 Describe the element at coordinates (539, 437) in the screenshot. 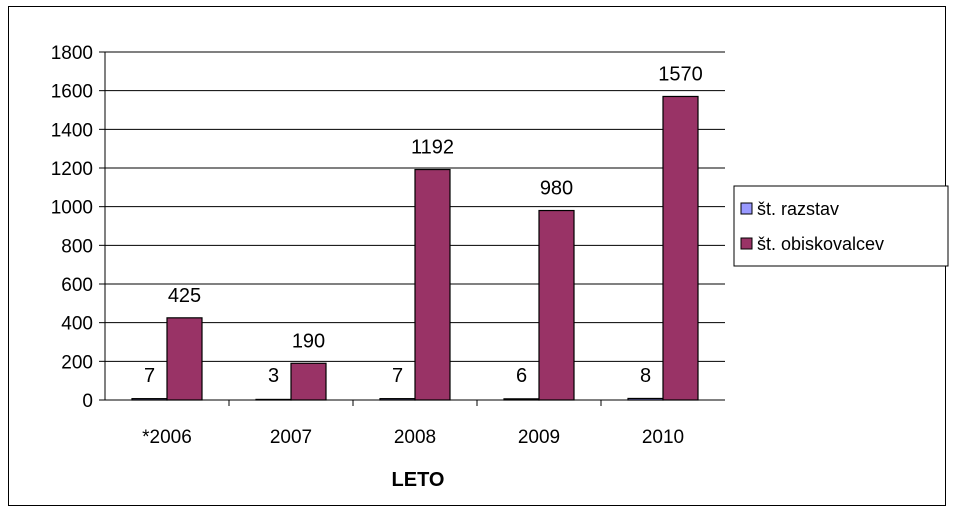

I see `x-tick-label-2009: 2009` at that location.